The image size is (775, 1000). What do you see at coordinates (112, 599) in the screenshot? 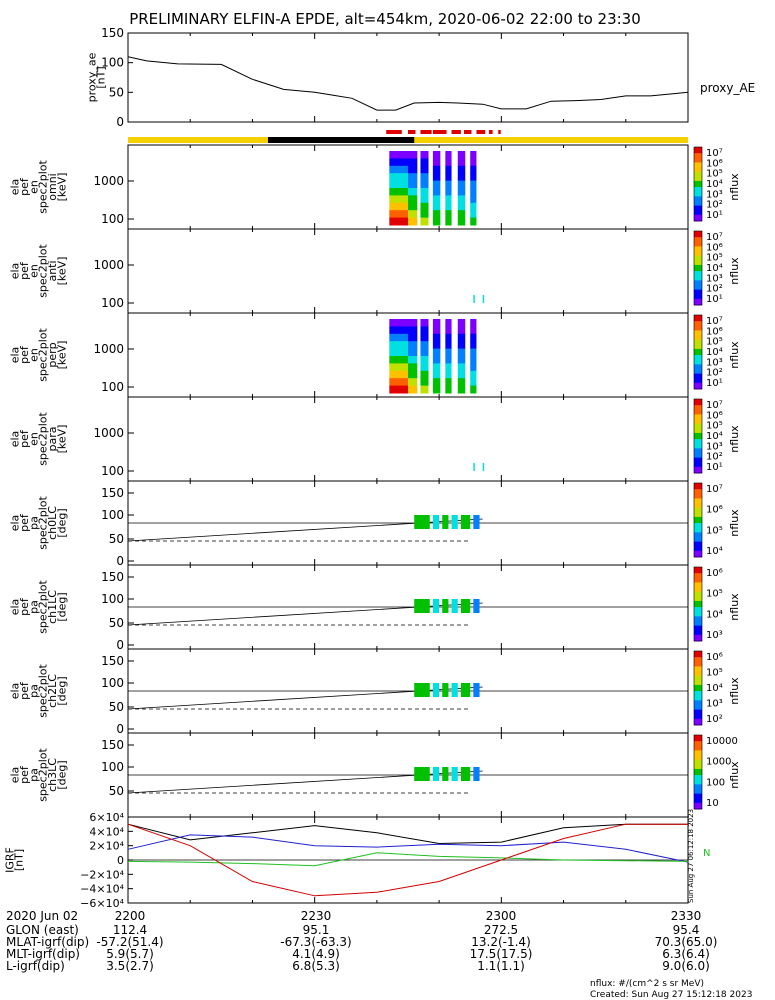
I see `y-tick-label: 100` at bounding box center [112, 599].